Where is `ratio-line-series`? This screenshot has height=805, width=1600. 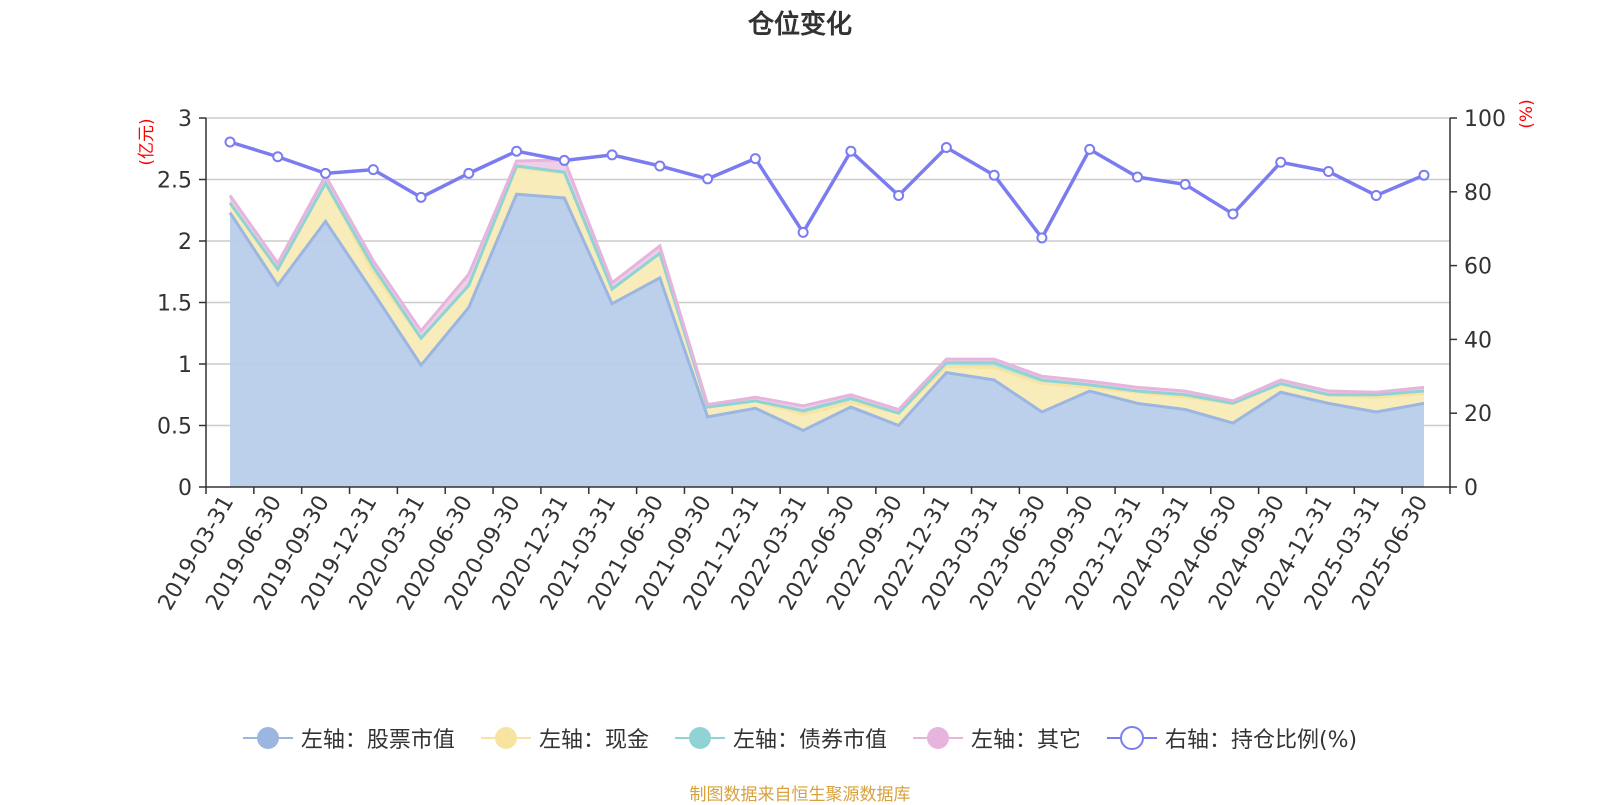
ratio-line-series is located at coordinates (827, 190).